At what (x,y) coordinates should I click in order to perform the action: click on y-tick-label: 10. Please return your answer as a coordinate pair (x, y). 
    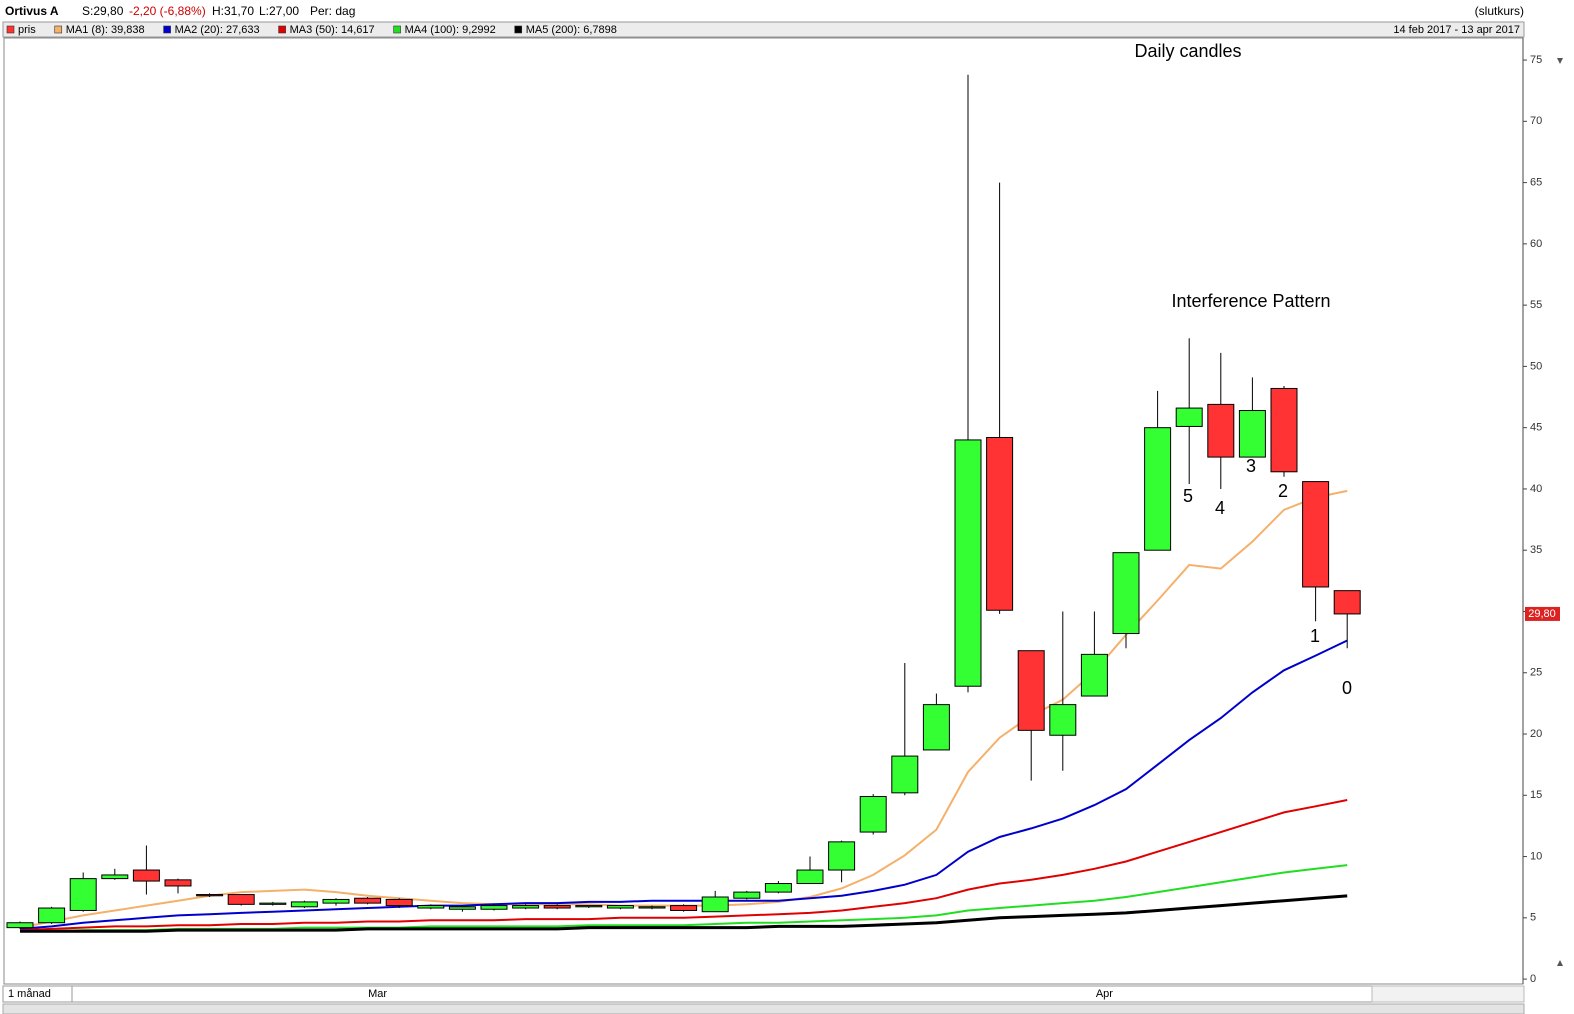
    Looking at the image, I should click on (1536, 856).